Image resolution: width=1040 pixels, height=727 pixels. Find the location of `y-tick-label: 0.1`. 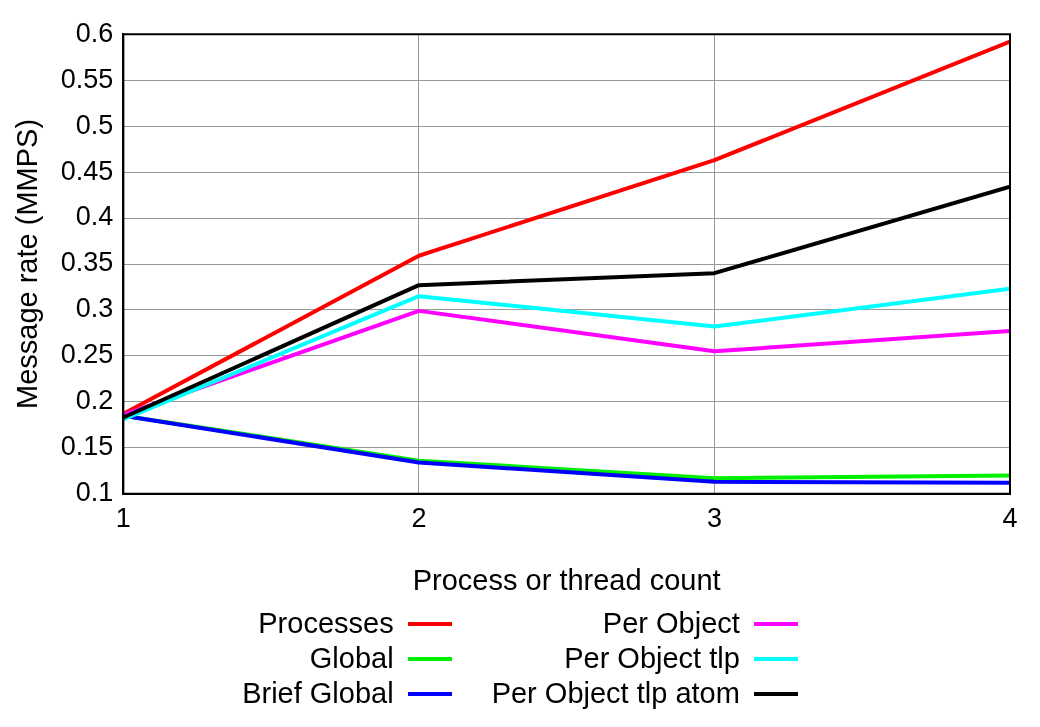

y-tick-label: 0.1 is located at coordinates (94, 492).